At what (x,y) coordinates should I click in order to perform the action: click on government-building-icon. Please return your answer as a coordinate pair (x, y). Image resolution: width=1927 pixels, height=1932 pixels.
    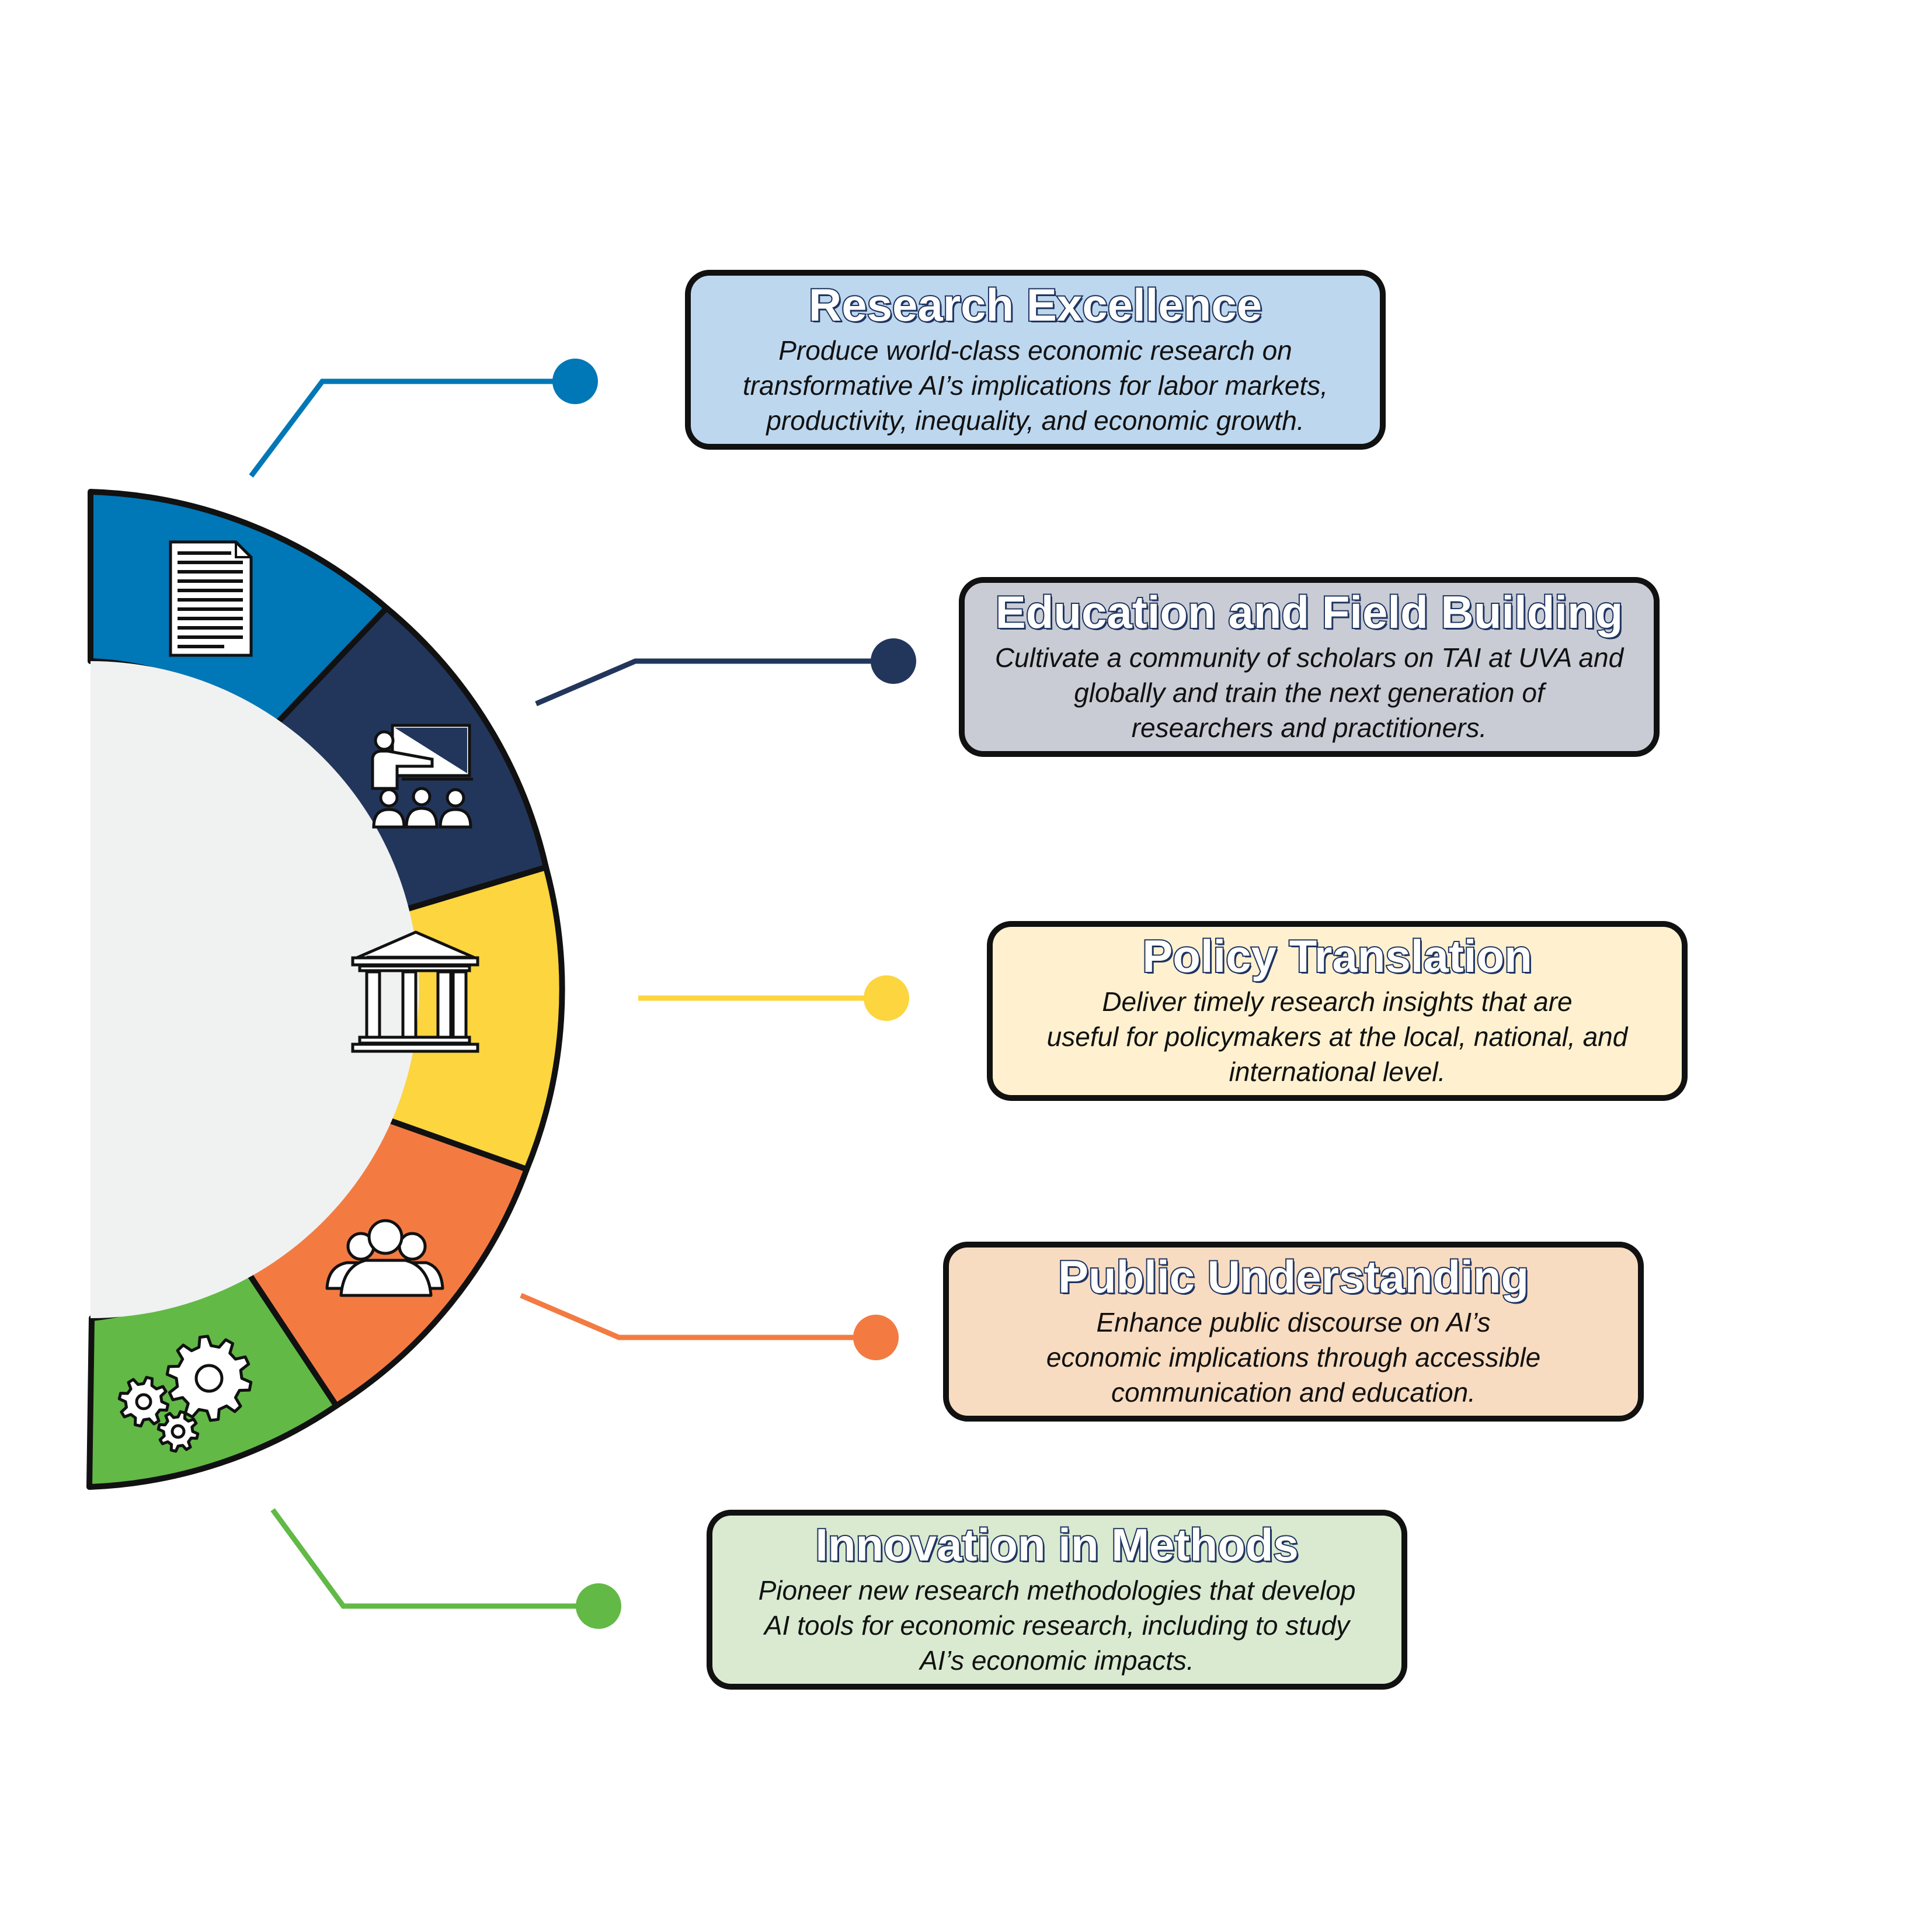
    Looking at the image, I should click on (415, 991).